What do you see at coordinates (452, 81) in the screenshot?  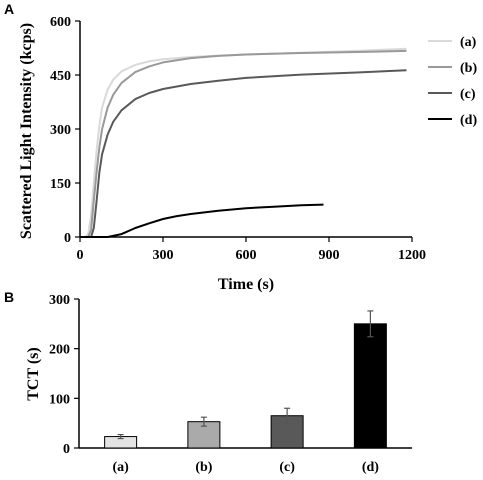 I see `panel-a-legend: (a) (b) (c) (d)` at bounding box center [452, 81].